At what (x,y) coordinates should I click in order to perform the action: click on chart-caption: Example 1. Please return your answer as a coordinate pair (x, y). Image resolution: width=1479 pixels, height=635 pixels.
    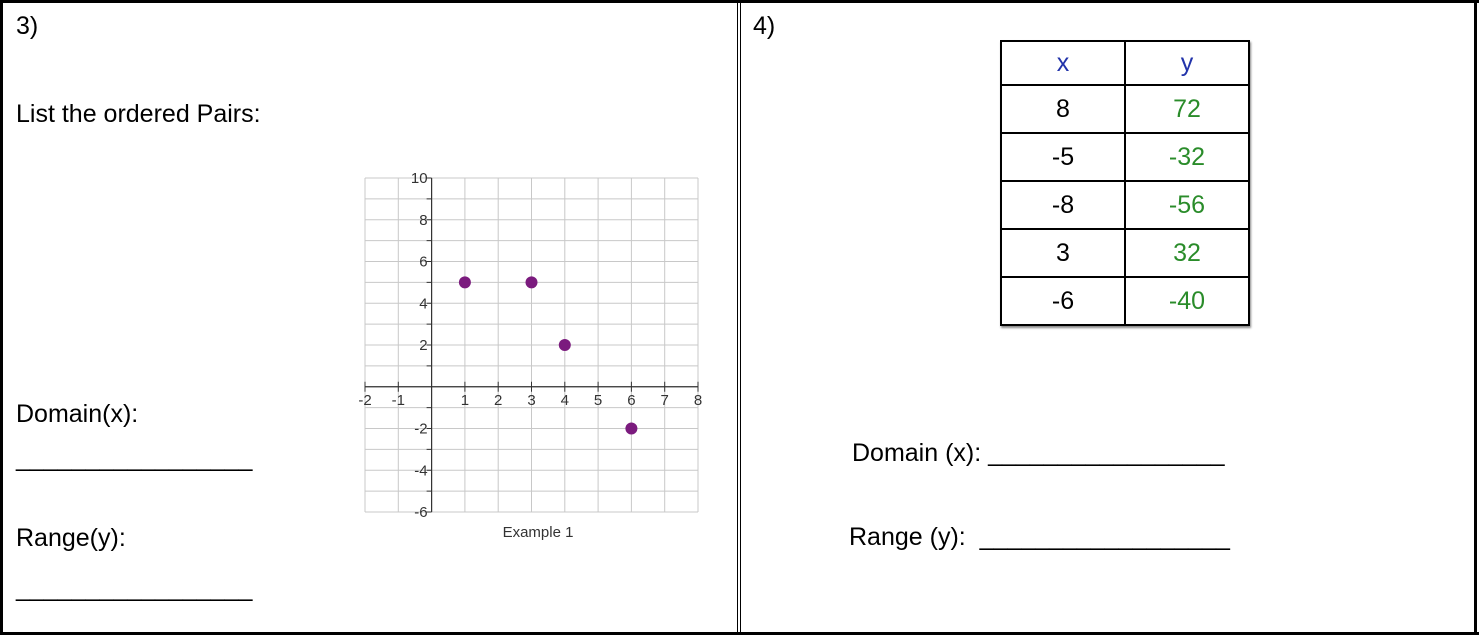
    Looking at the image, I should click on (538, 532).